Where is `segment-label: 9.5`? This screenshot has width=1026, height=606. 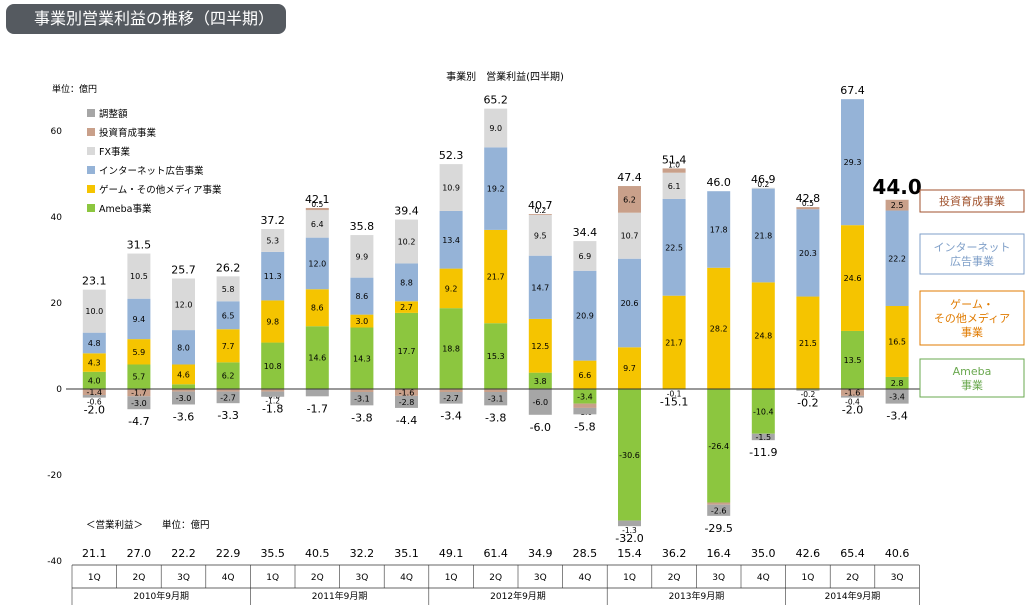 segment-label: 9.5 is located at coordinates (540, 235).